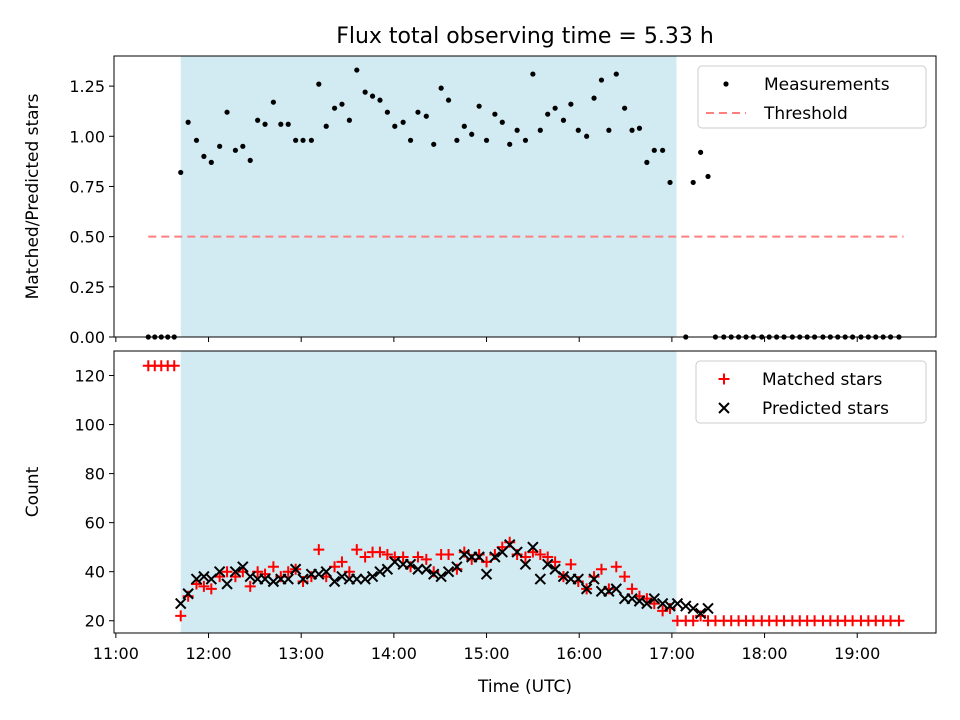 The image size is (960, 720). I want to click on y-tick-label: 60, so click(95, 523).